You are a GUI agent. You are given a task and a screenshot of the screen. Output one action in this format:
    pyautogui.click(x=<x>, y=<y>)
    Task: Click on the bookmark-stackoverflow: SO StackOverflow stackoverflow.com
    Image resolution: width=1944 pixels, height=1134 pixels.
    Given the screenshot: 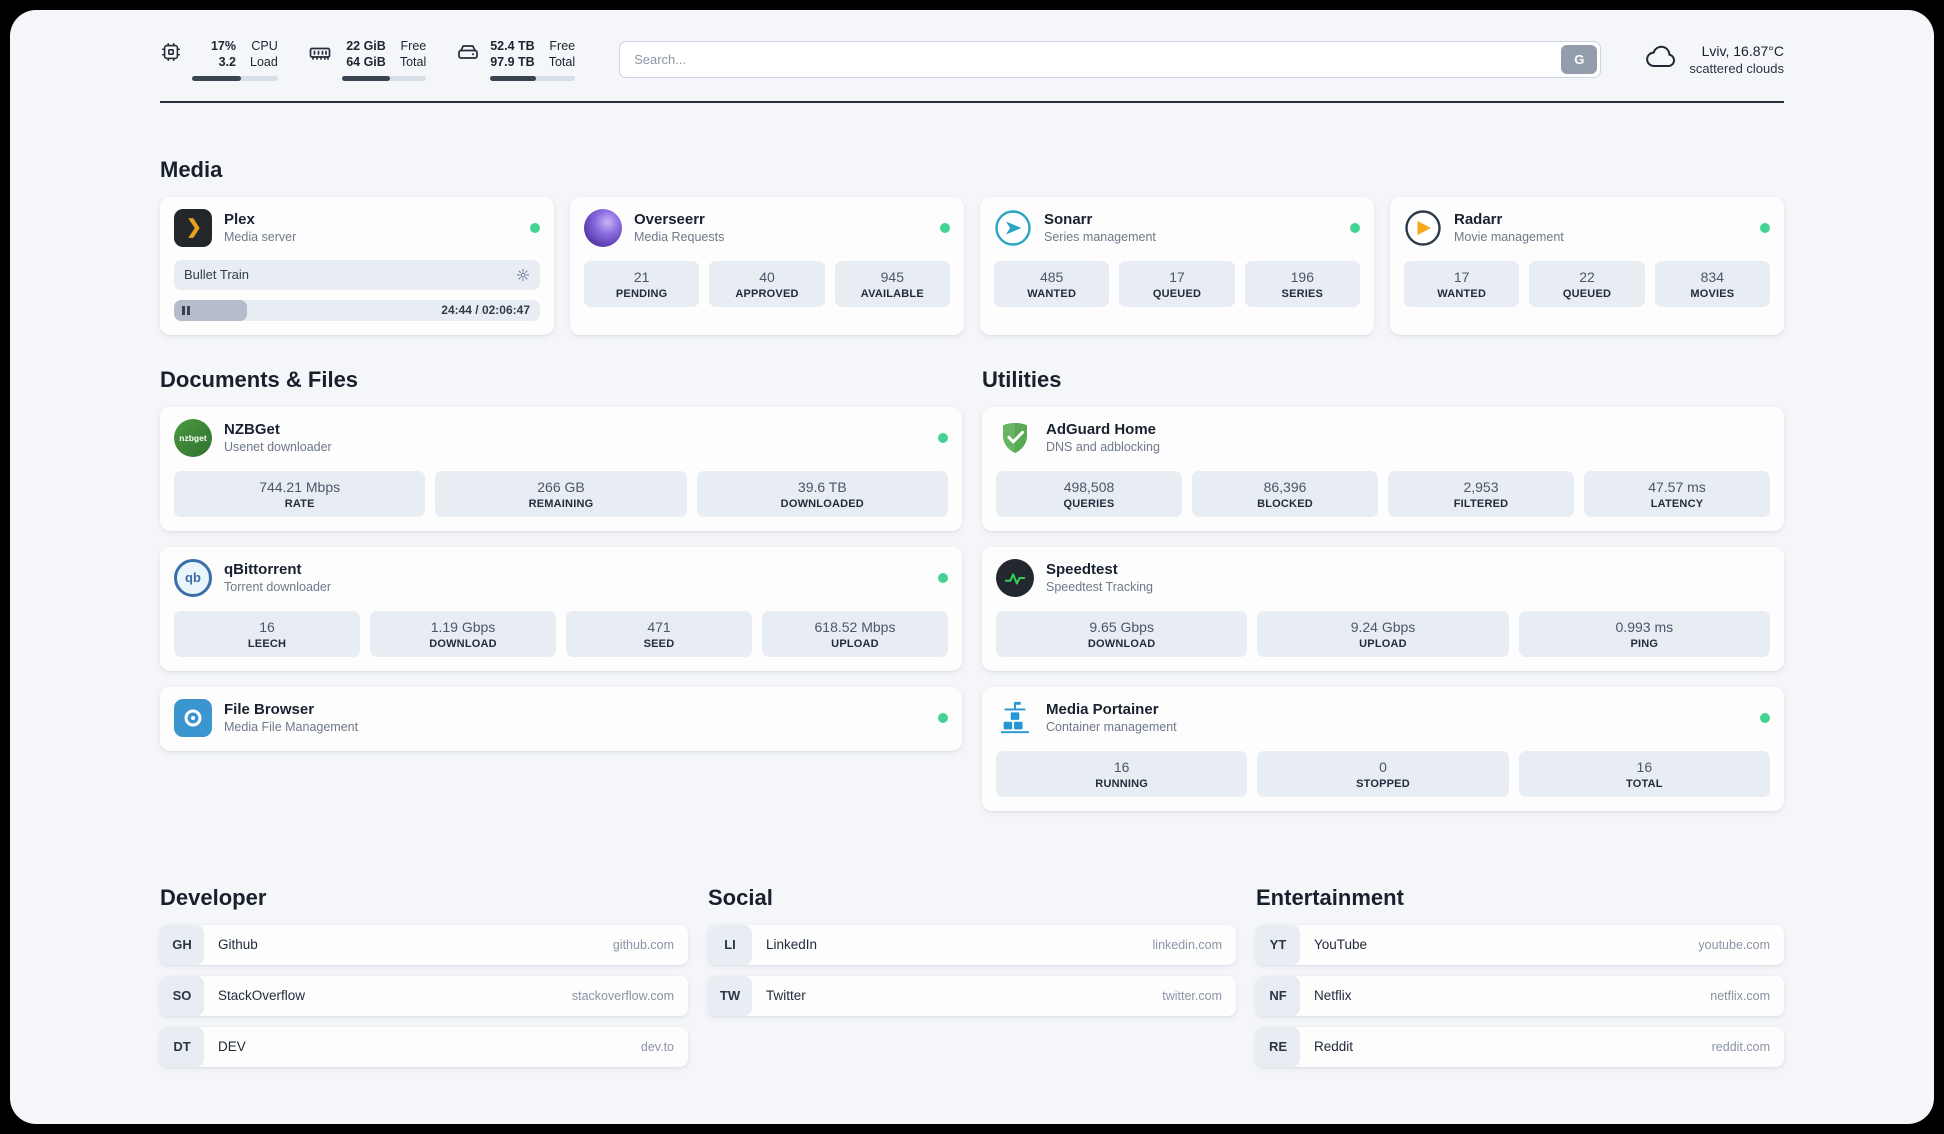 What is the action you would take?
    pyautogui.click(x=424, y=995)
    